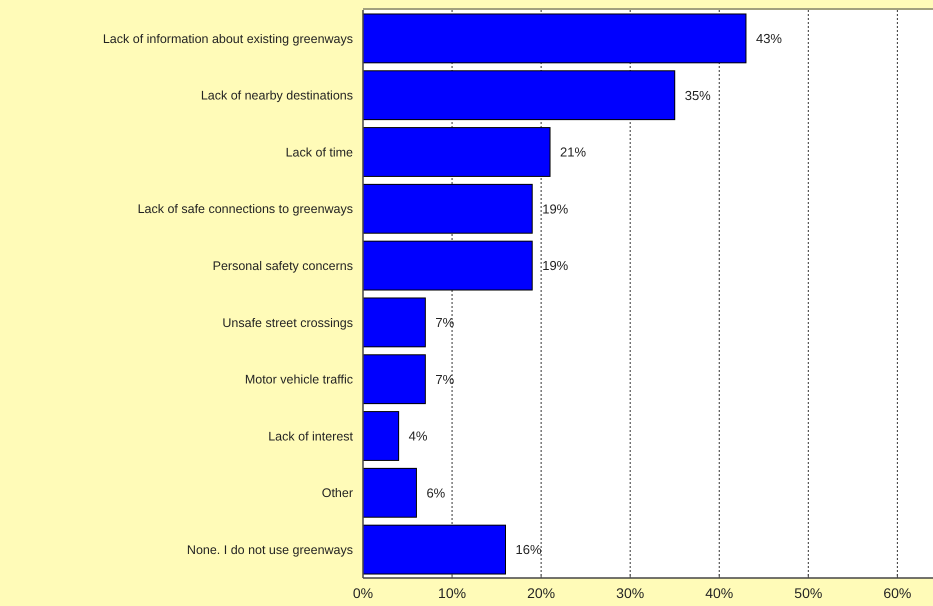 This screenshot has height=606, width=933. Describe the element at coordinates (452, 593) in the screenshot. I see `x-tick-label: 10%` at that location.